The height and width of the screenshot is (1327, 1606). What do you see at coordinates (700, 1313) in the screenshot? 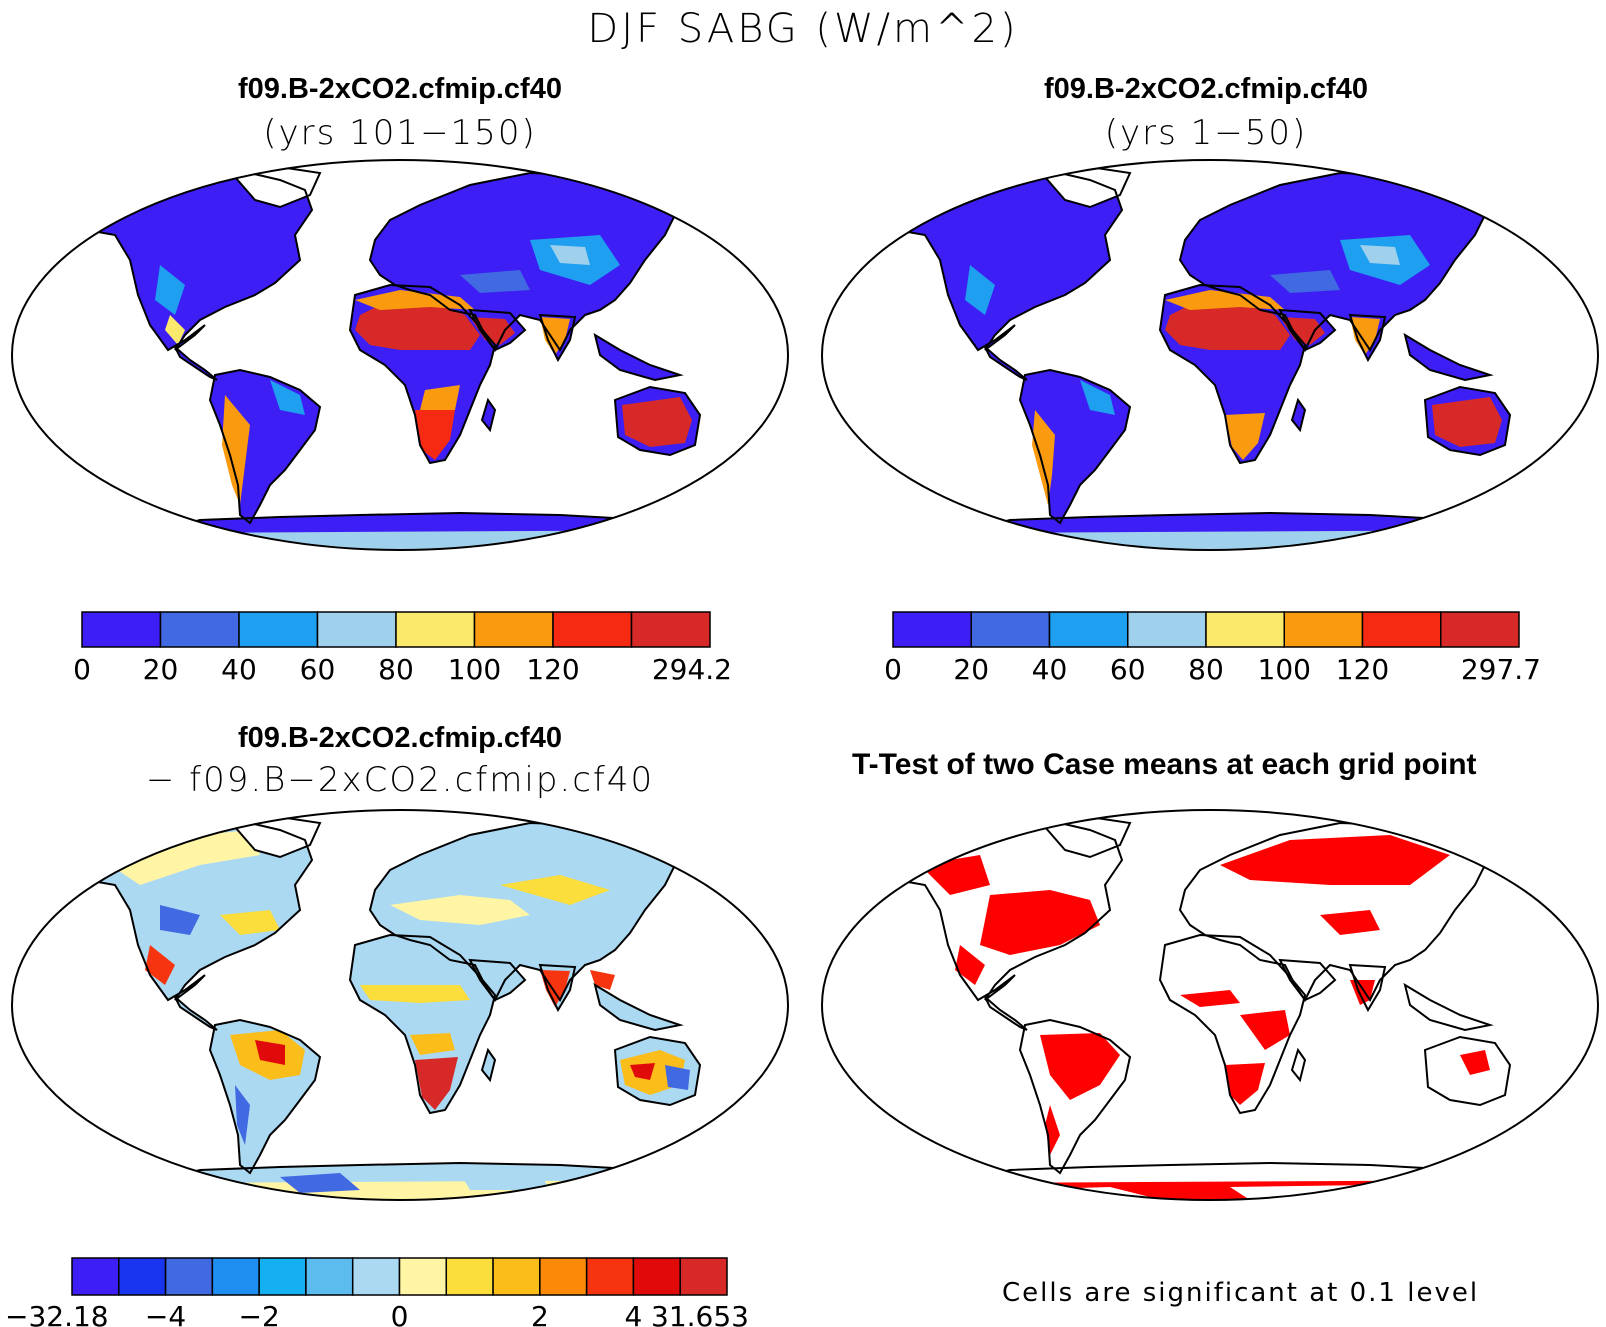
I see `colorbar-label: 31.653` at bounding box center [700, 1313].